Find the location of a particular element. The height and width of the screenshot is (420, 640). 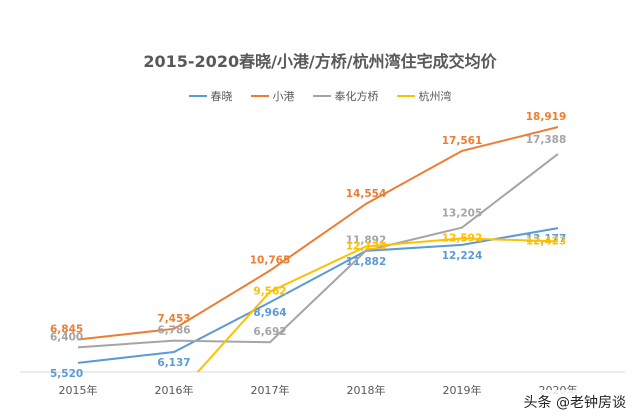

legend-label: 杭州湾 is located at coordinates (435, 96).